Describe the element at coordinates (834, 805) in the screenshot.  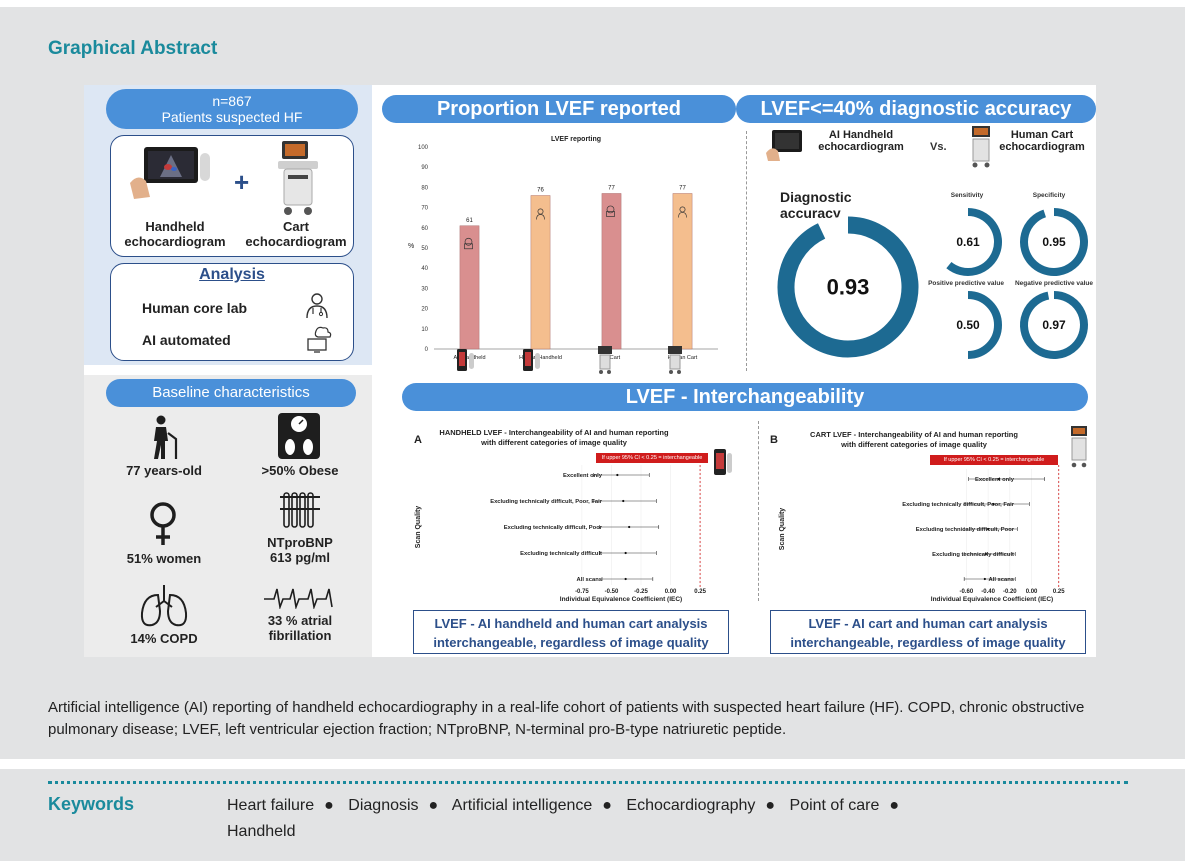
I see `keyword-item: Point of care` at that location.